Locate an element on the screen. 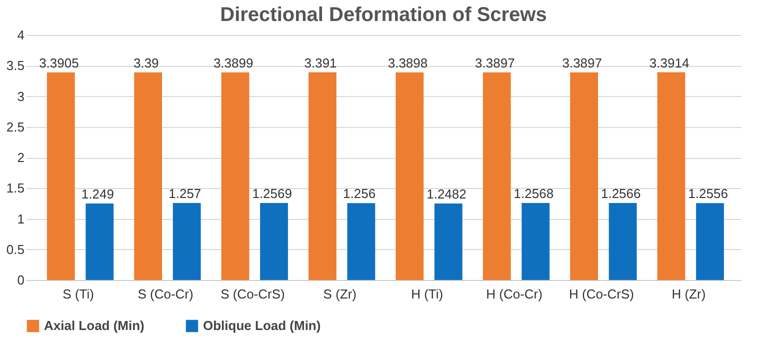 Image resolution: width=777 pixels, height=350 pixels. y-tick-label: 3.5 is located at coordinates (15, 66).